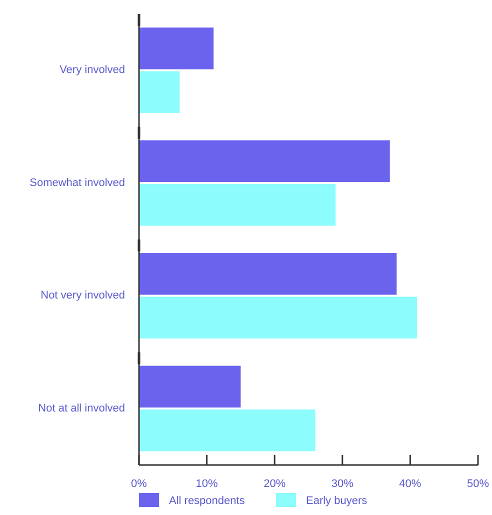  What do you see at coordinates (478, 484) in the screenshot?
I see `x-tick-label: 50%` at bounding box center [478, 484].